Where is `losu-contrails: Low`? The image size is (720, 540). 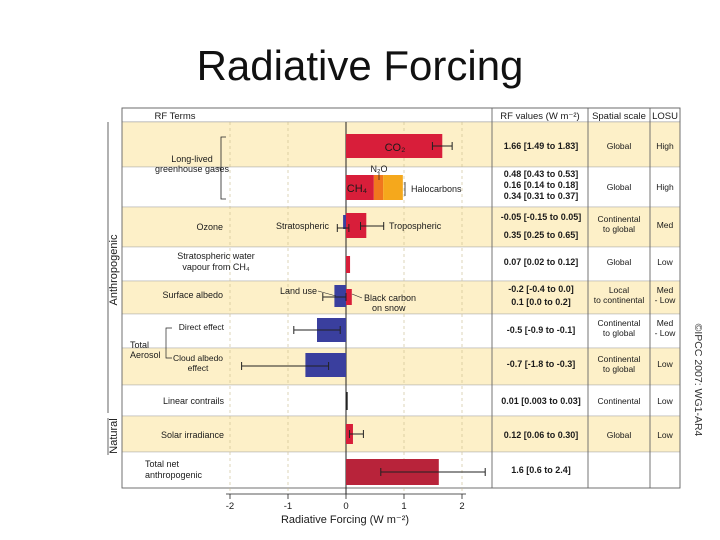 losu-contrails: Low is located at coordinates (665, 401).